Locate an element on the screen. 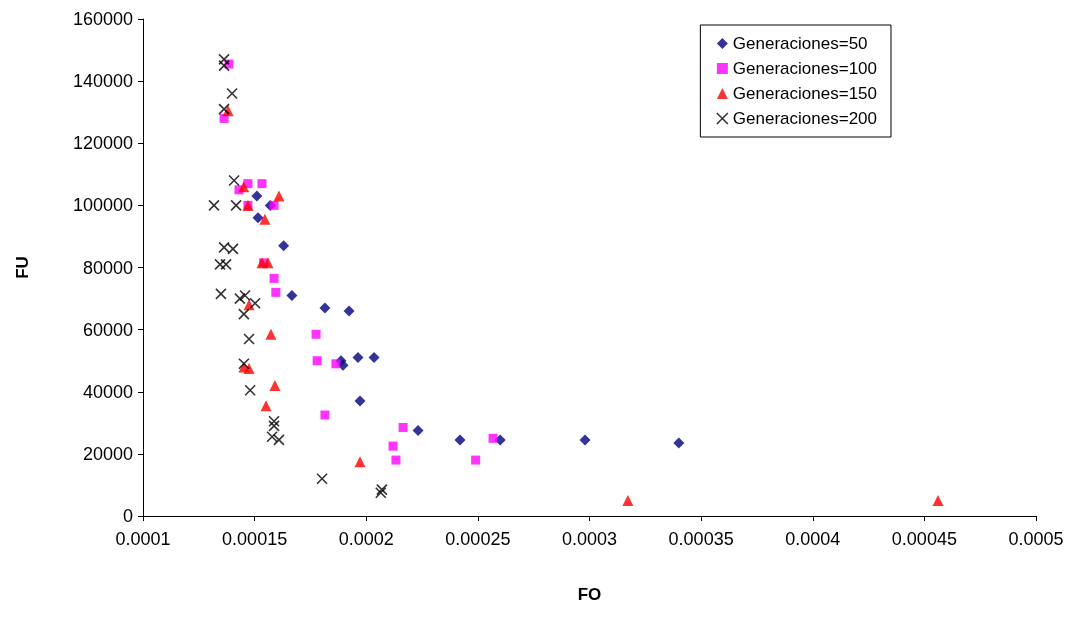 The image size is (1081, 621). x-tick-label: 0.0003 is located at coordinates (589, 539).